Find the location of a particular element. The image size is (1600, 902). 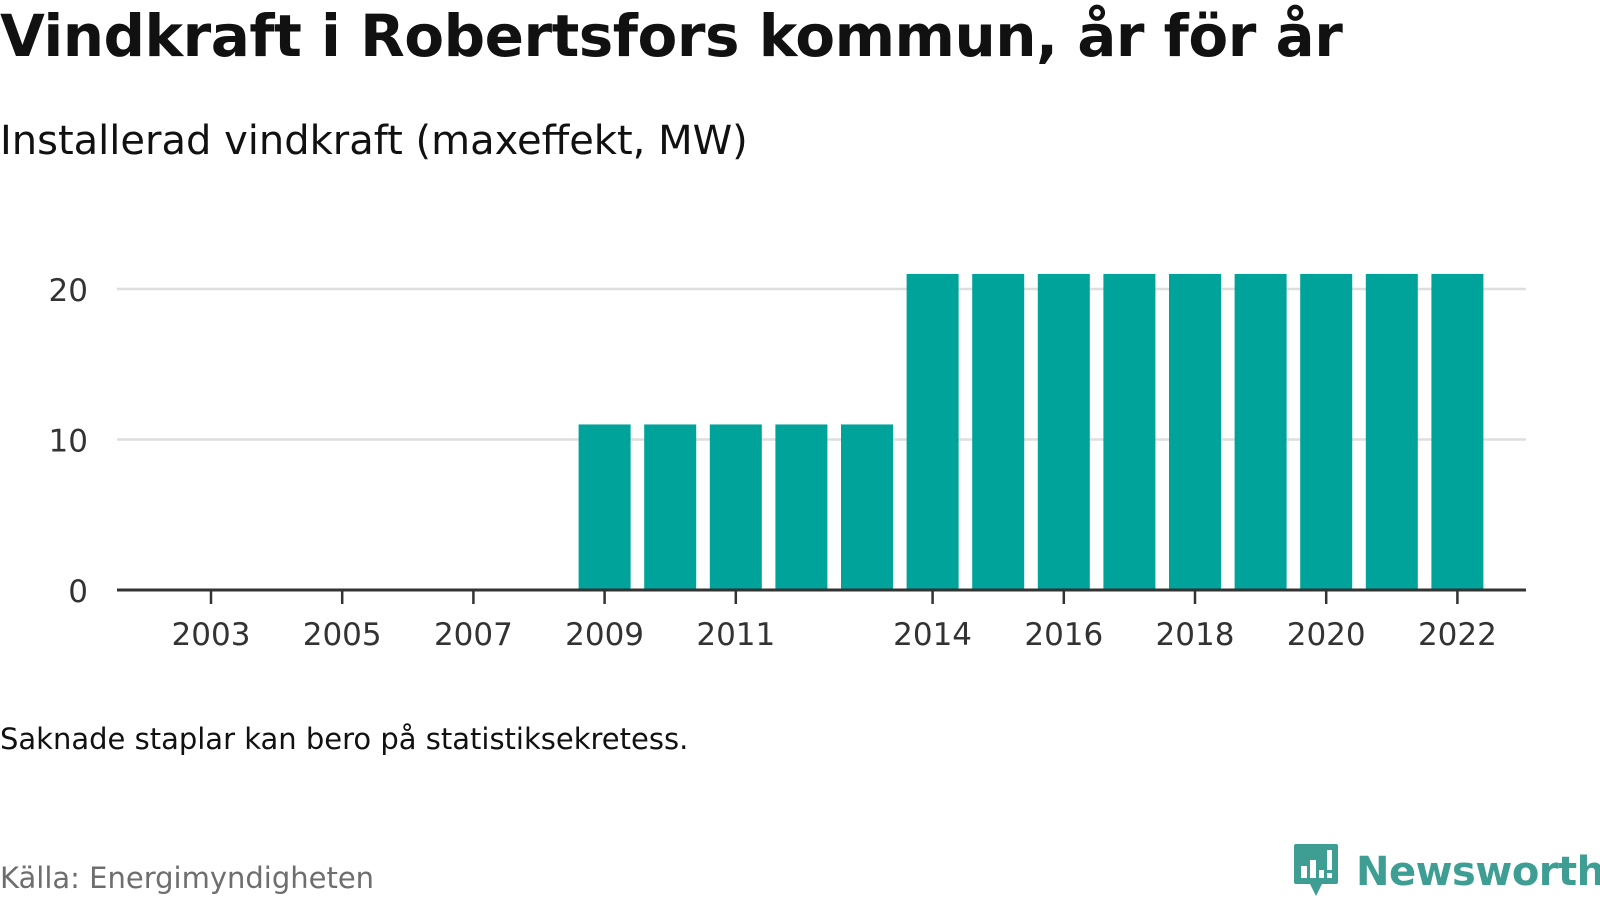

chart-subtitle: Installerad vindkraft (maxeffekt, MW) is located at coordinates (374, 141).